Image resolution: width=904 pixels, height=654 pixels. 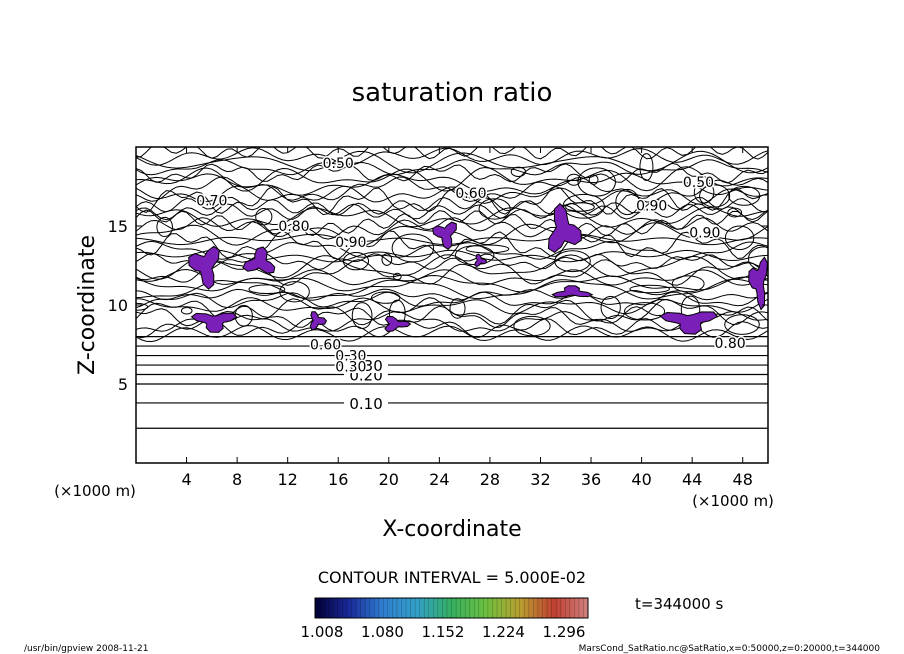 What do you see at coordinates (679, 604) in the screenshot?
I see `time-label: t=344000 s` at bounding box center [679, 604].